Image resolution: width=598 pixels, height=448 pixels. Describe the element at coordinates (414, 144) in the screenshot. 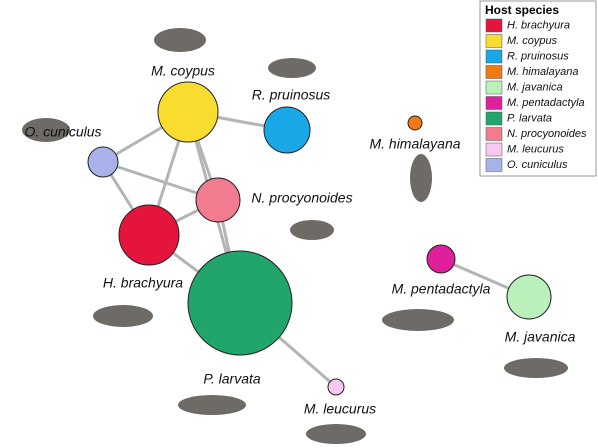

I see `node-label: M. himalayana` at that location.